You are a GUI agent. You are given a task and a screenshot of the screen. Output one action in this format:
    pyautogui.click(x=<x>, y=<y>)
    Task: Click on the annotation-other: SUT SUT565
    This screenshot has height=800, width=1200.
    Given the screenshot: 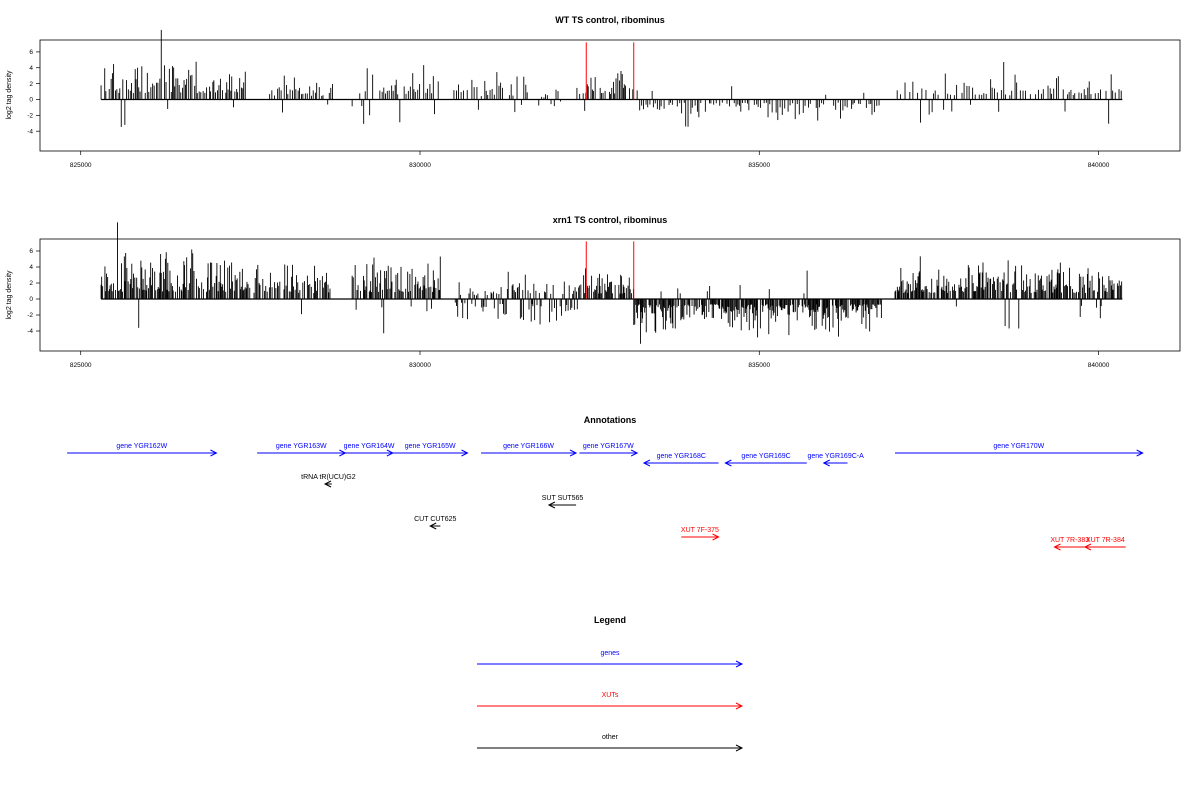 What is the action you would take?
    pyautogui.click(x=563, y=502)
    